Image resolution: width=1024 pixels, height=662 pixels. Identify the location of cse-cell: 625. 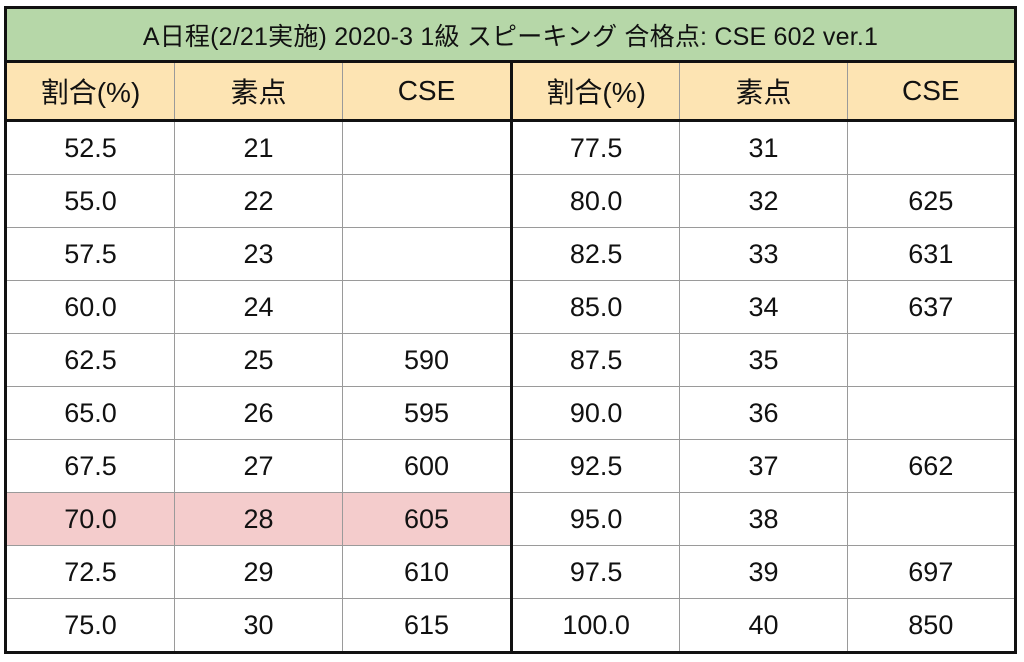
(931, 200).